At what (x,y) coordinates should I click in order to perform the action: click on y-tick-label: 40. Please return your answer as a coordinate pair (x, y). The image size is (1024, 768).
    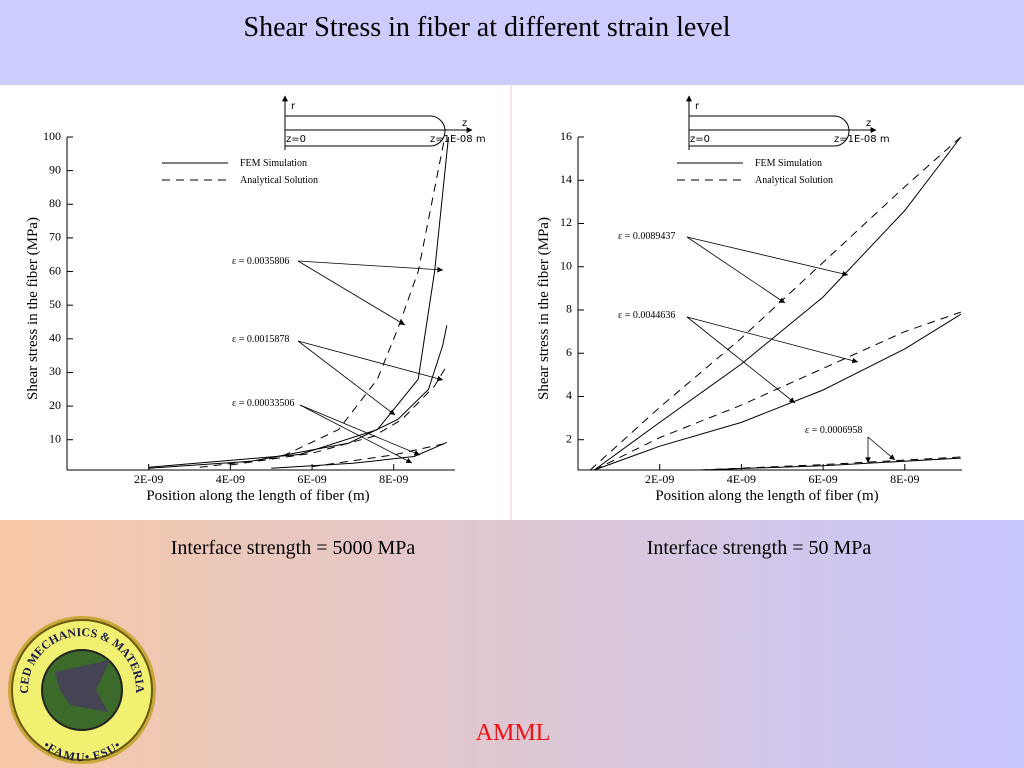
    Looking at the image, I should click on (55, 338).